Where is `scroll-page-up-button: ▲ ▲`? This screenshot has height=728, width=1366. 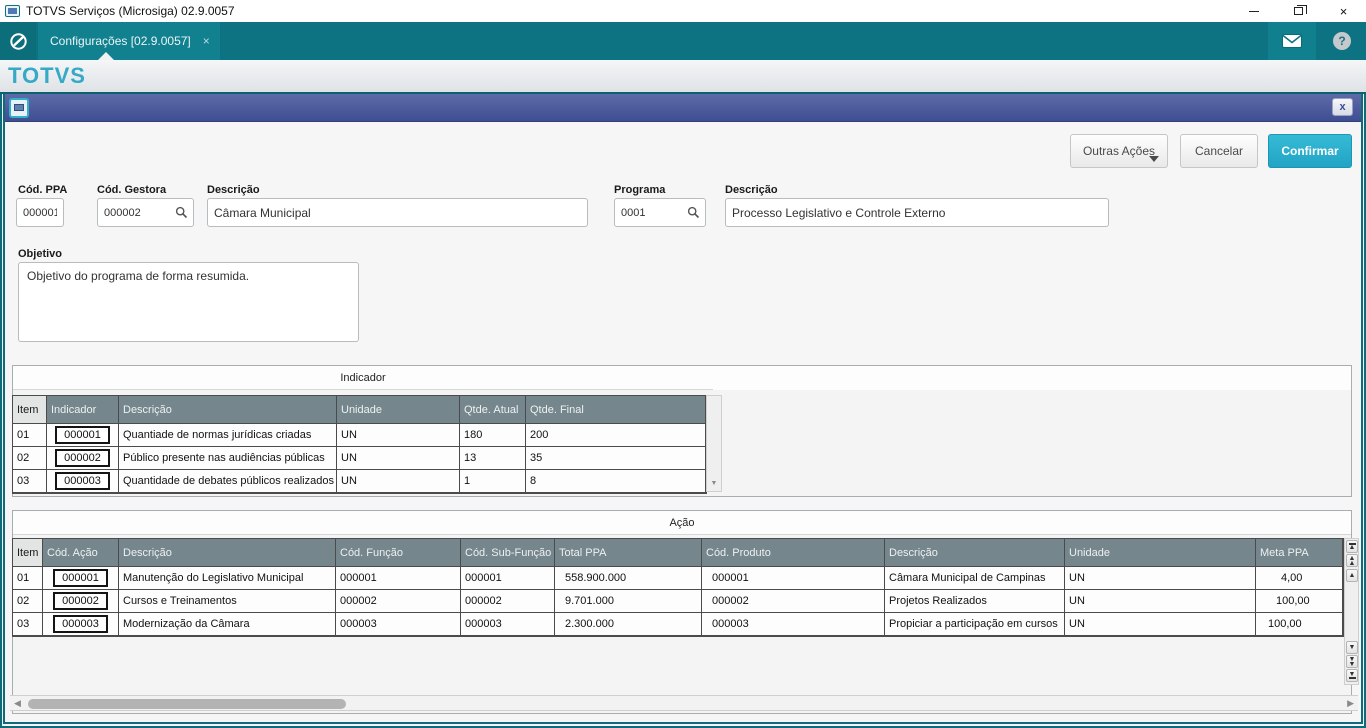 scroll-page-up-button: ▲ ▲ is located at coordinates (1352, 560).